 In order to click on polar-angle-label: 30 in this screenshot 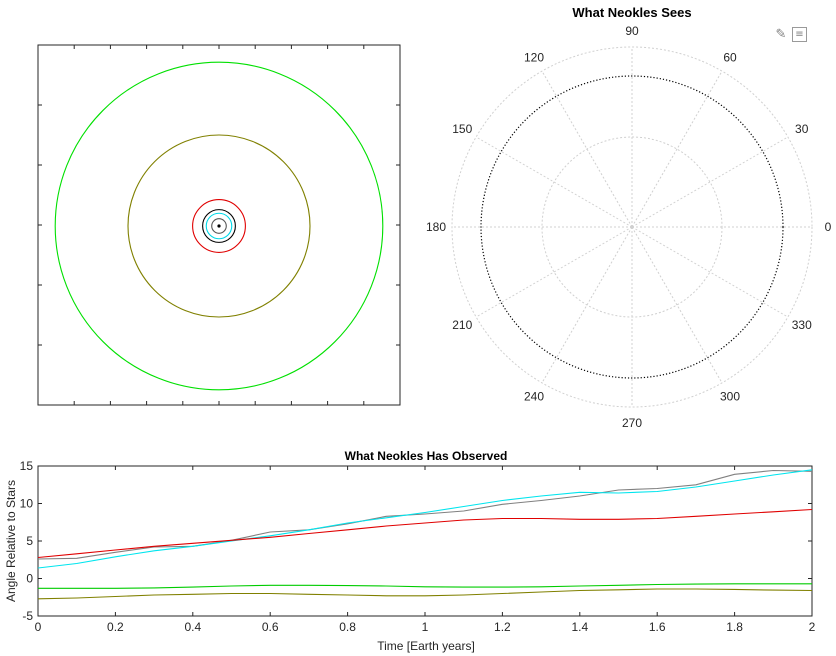, I will do `click(802, 129)`.